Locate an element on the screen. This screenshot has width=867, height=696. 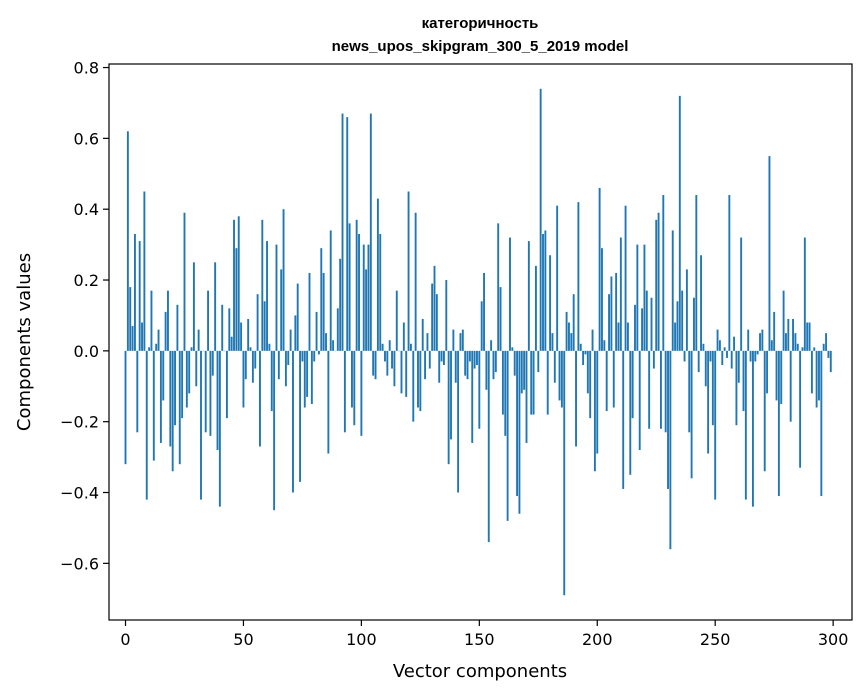
y-tick-label: −0.2 is located at coordinates (79, 422).